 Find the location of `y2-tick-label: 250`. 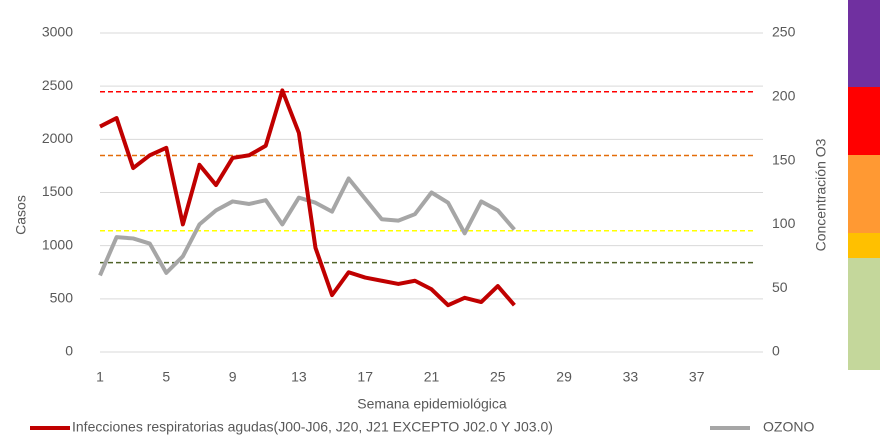

y2-tick-label: 250 is located at coordinates (784, 32).